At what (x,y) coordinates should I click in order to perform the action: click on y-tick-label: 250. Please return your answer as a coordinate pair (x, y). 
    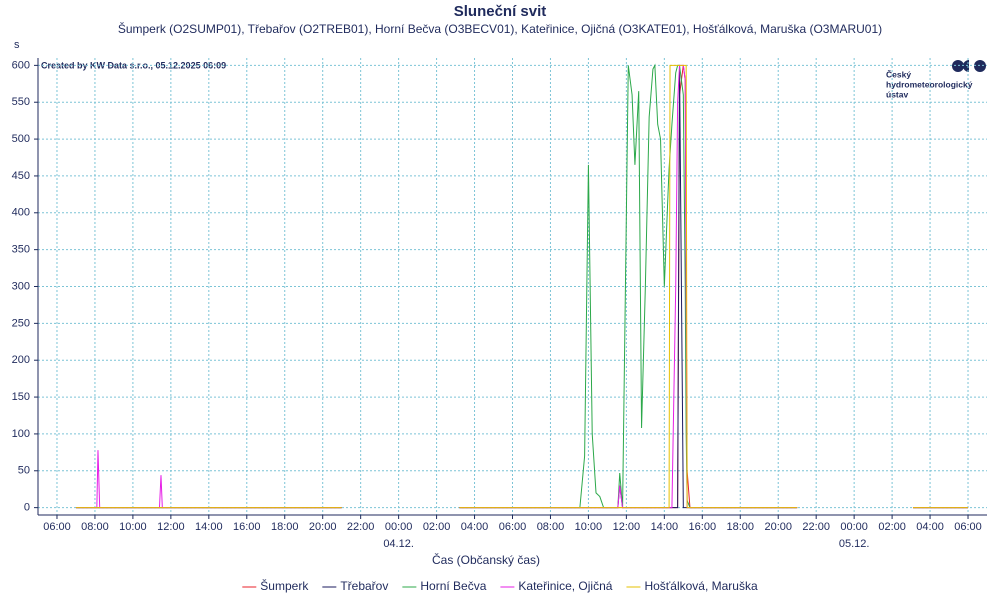
    Looking at the image, I should click on (21, 323).